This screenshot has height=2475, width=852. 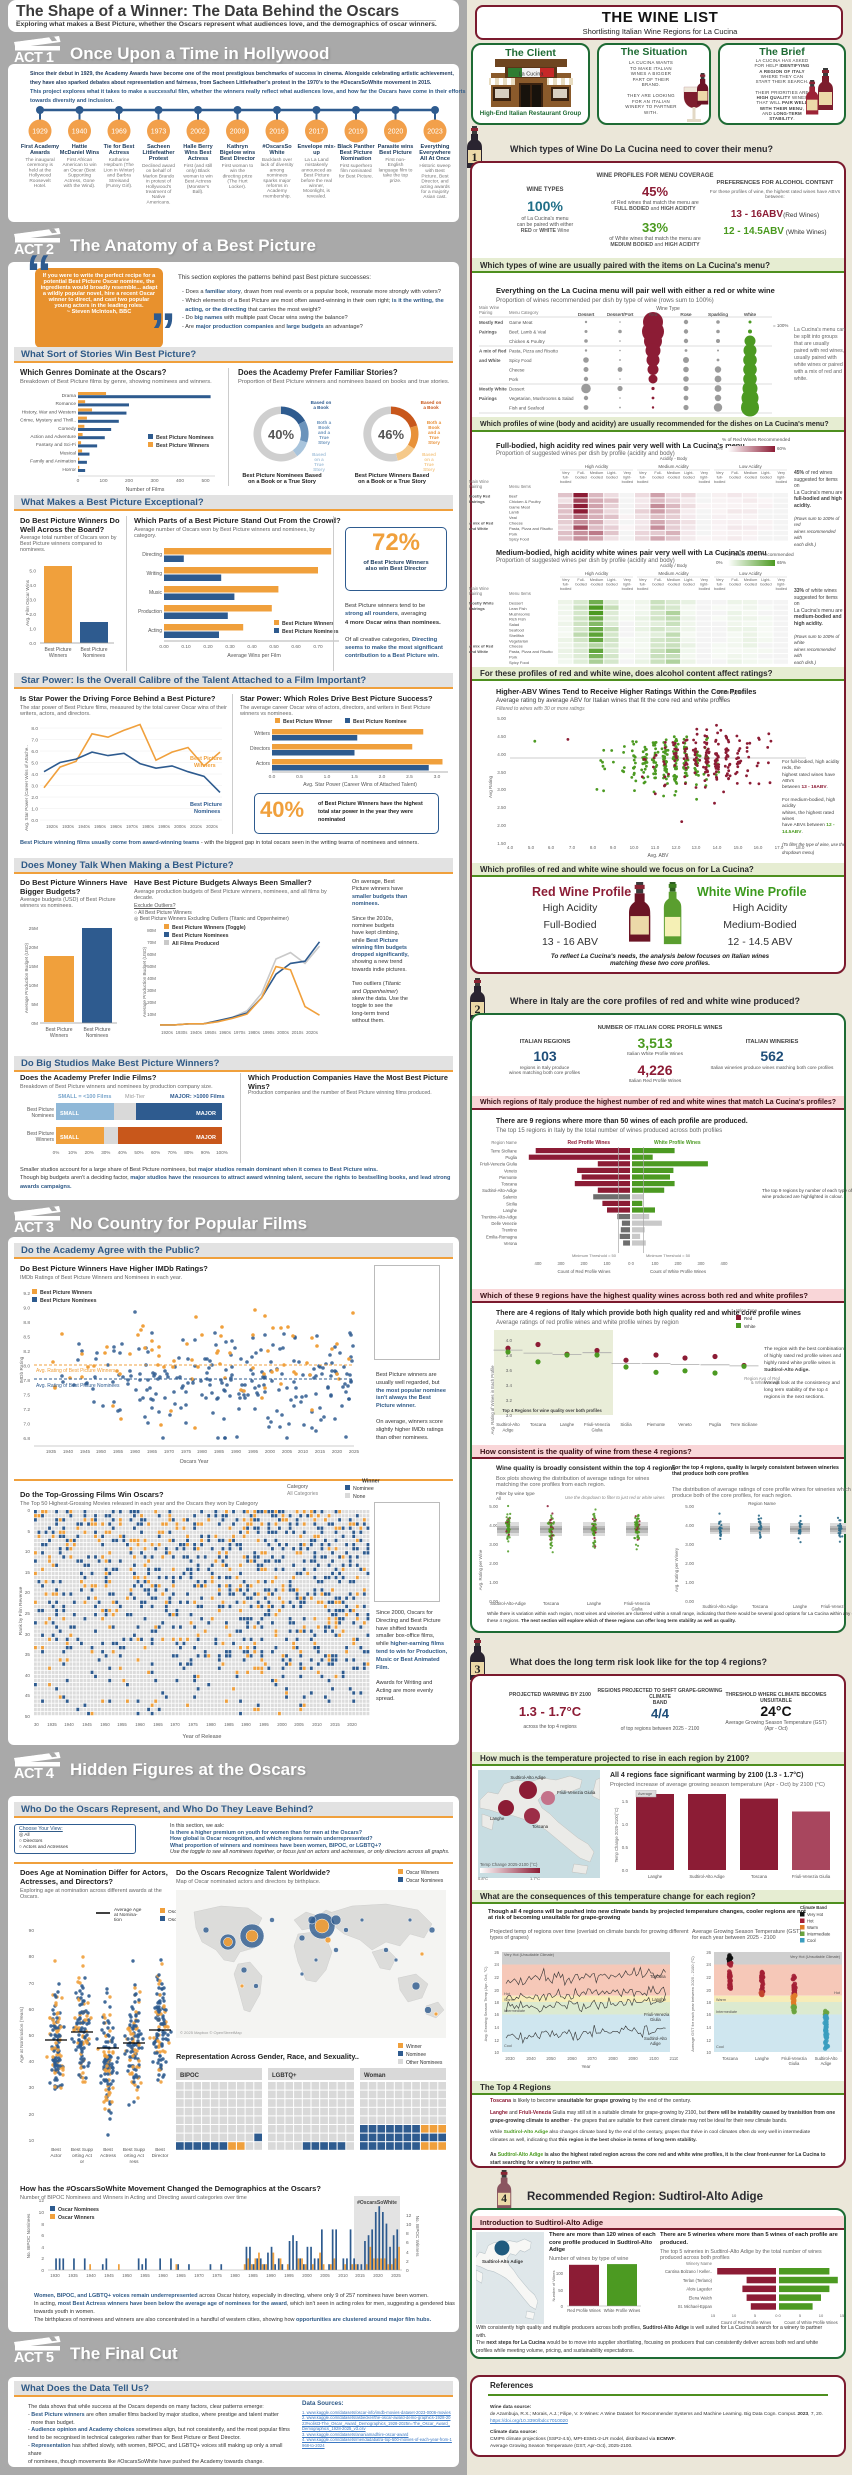 What do you see at coordinates (509, 1340) in the screenshot?
I see `svg-text: 4.0` at bounding box center [509, 1340].